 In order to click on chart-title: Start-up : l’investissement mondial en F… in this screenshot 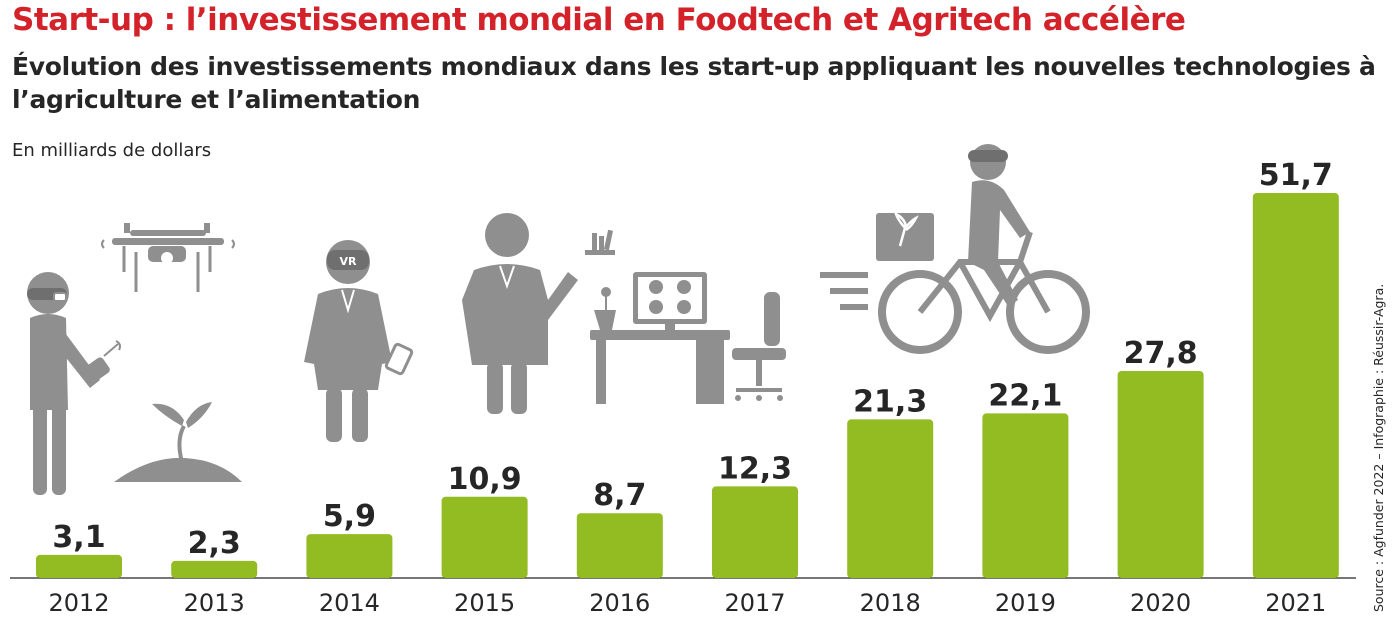, I will do `click(599, 20)`.